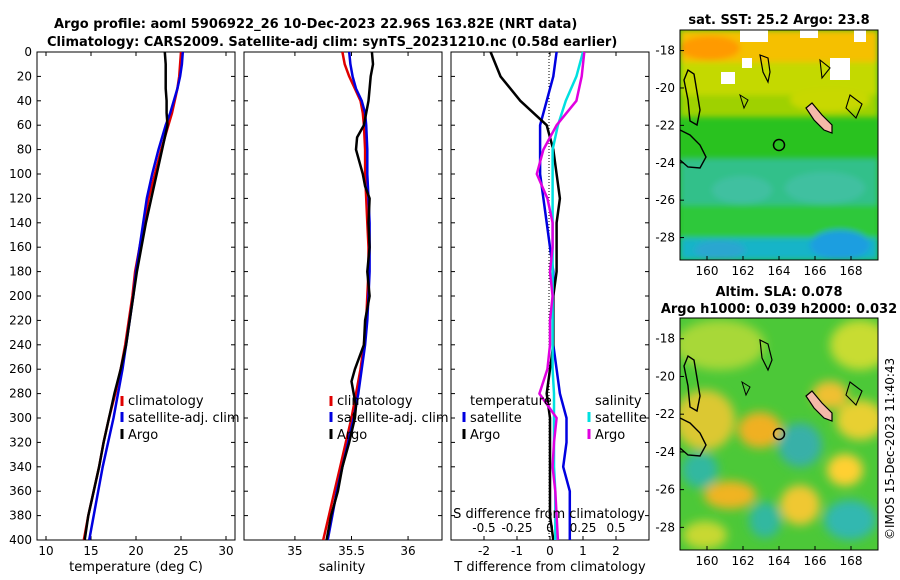  What do you see at coordinates (549, 514) in the screenshot?
I see `difference-top-xlabel: S difference from climatology` at bounding box center [549, 514].